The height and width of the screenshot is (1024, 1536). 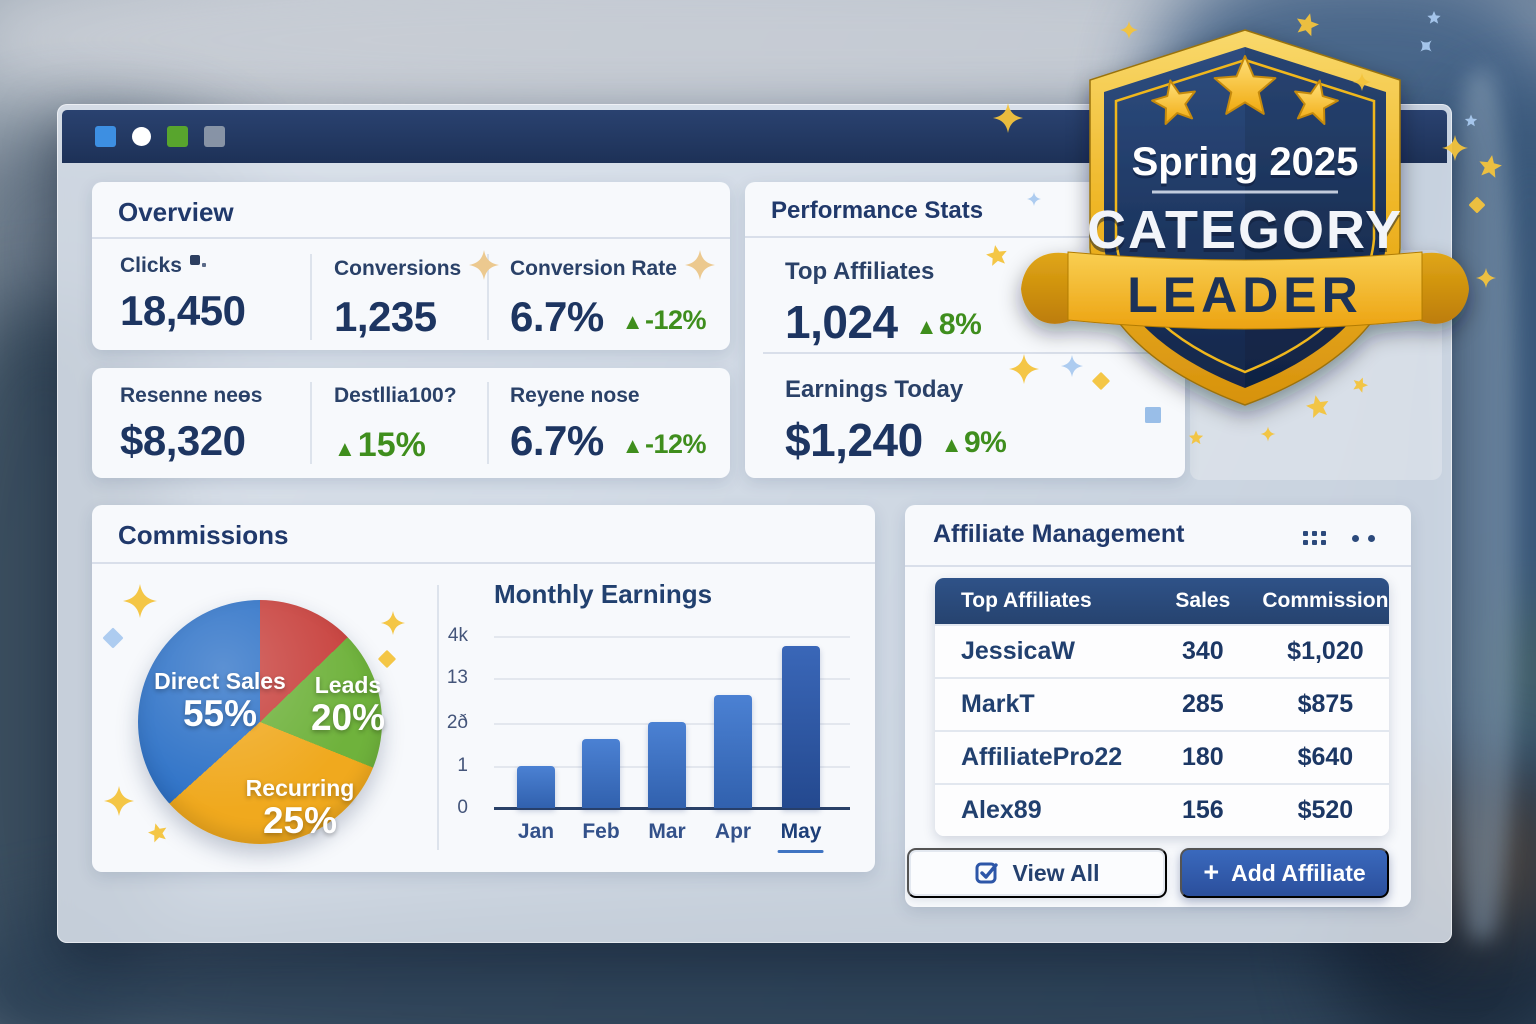 I want to click on bar-jan, so click(x=536, y=787).